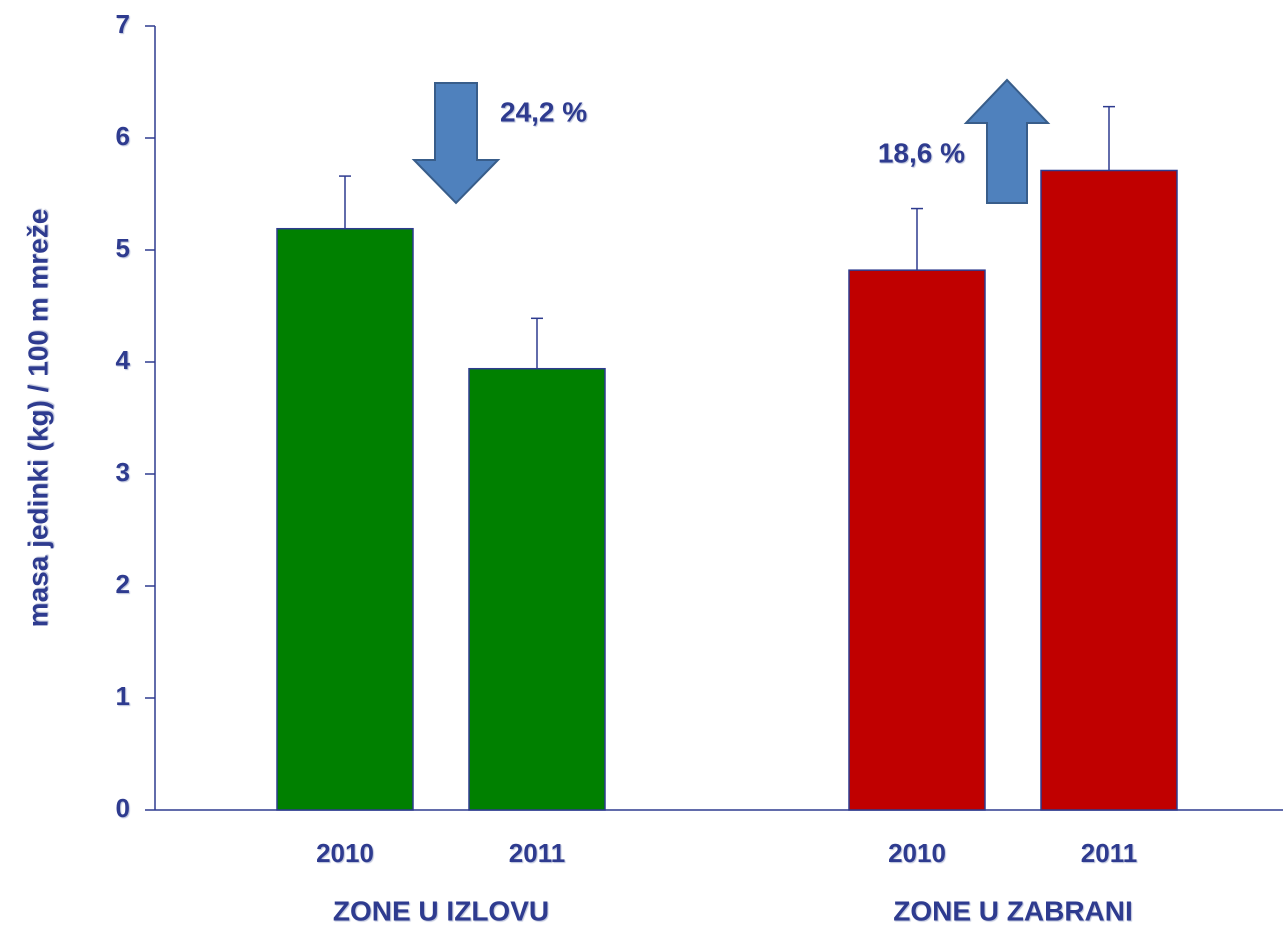  What do you see at coordinates (543, 111) in the screenshot?
I see `annotation: 24,2 %` at bounding box center [543, 111].